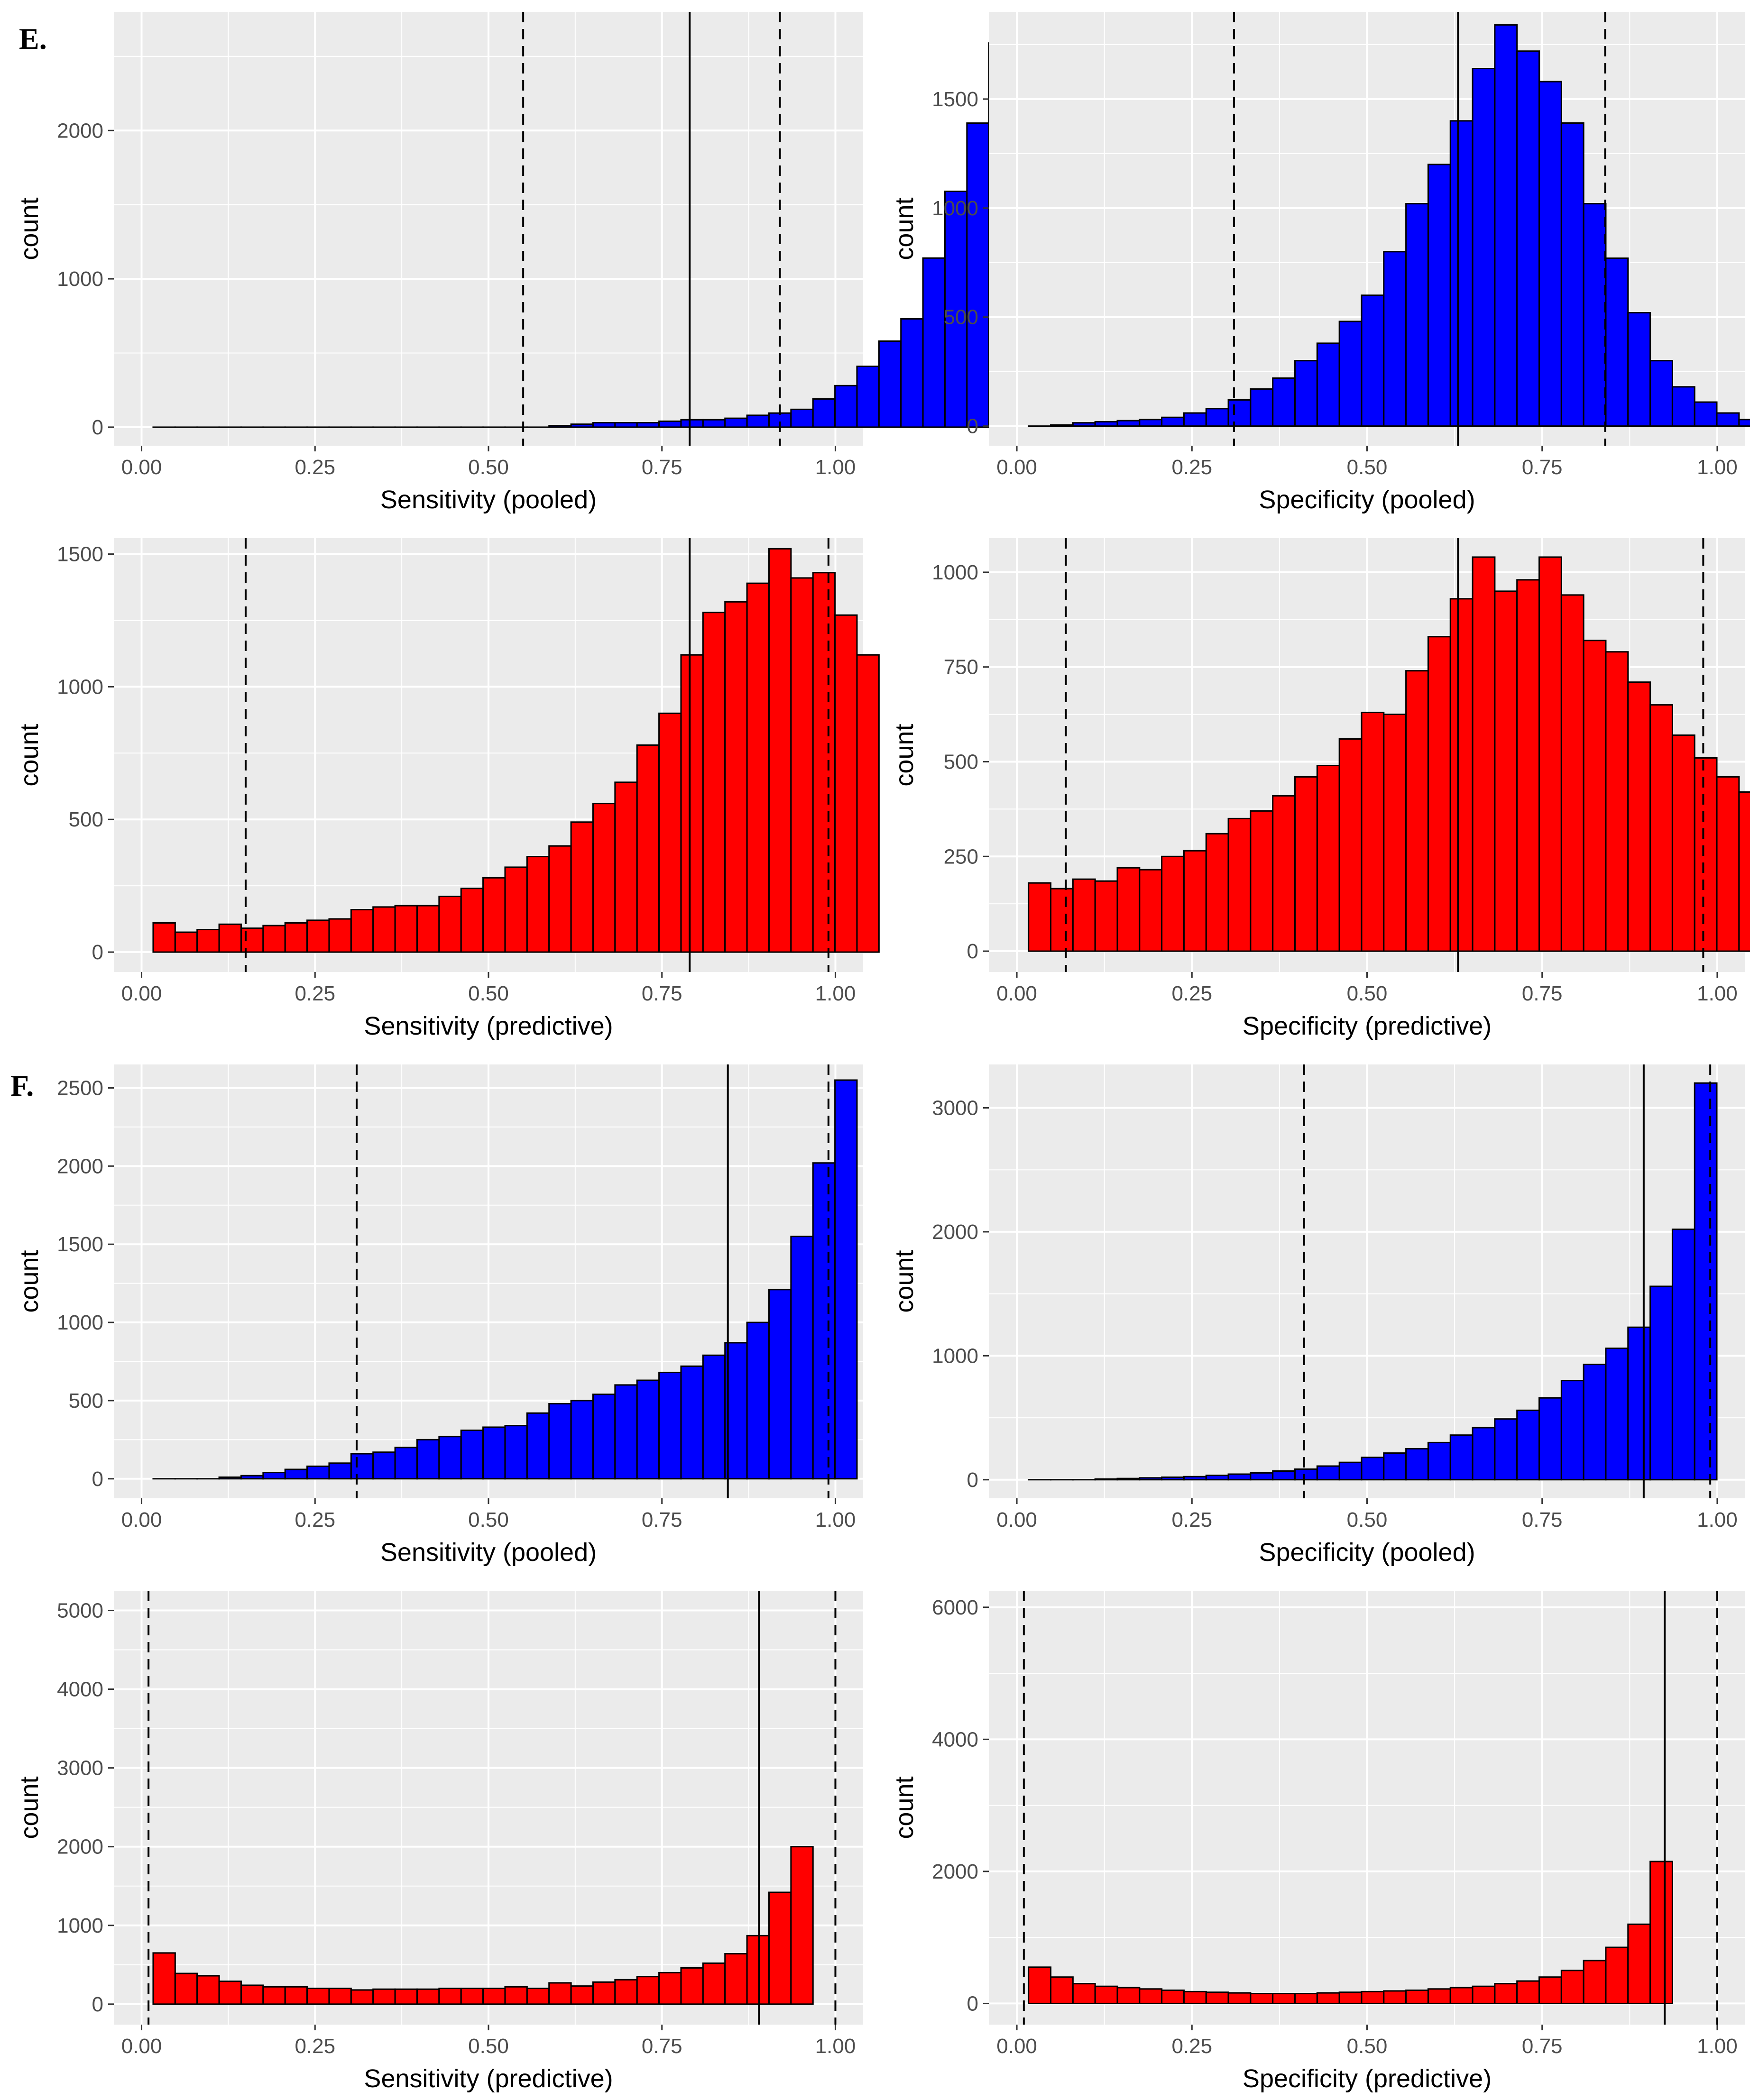 Image resolution: width=1750 pixels, height=2100 pixels. What do you see at coordinates (1191, 993) in the screenshot?
I see `x-tick-label: 0.25` at bounding box center [1191, 993].